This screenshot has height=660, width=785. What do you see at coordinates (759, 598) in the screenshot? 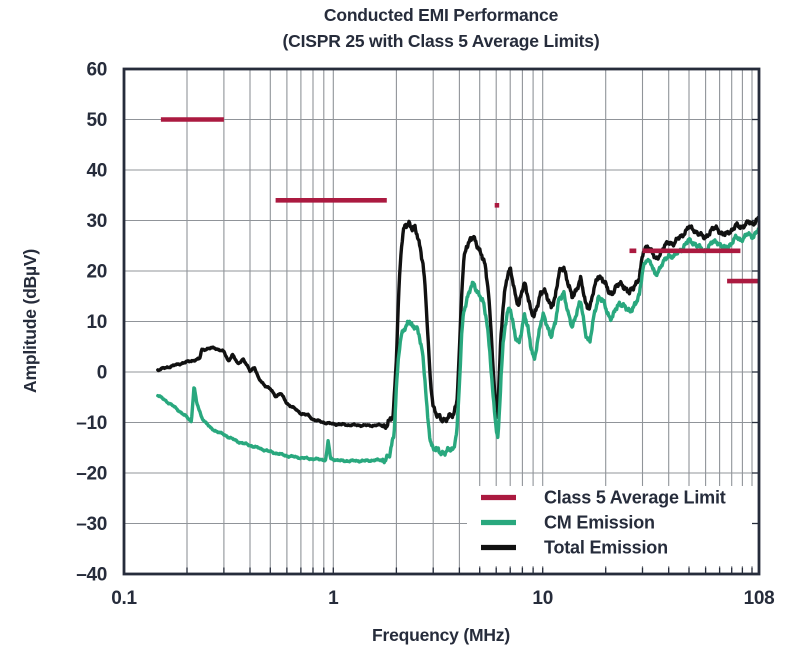
I see `x-tick-label: 108` at bounding box center [759, 598].